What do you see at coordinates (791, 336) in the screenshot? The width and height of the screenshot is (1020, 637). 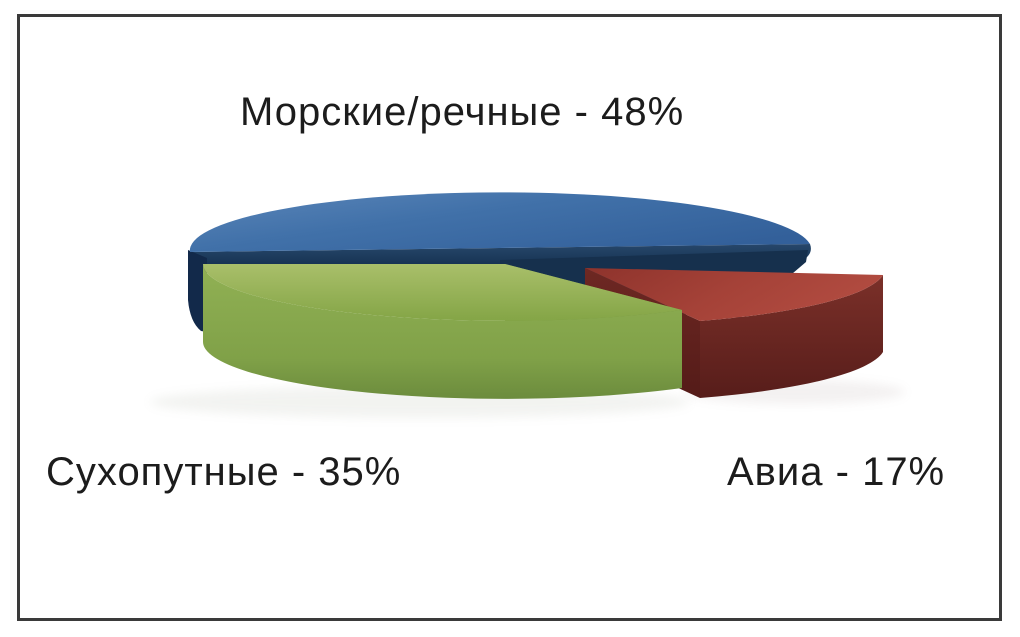 I see `pie-slice-avia-side` at bounding box center [791, 336].